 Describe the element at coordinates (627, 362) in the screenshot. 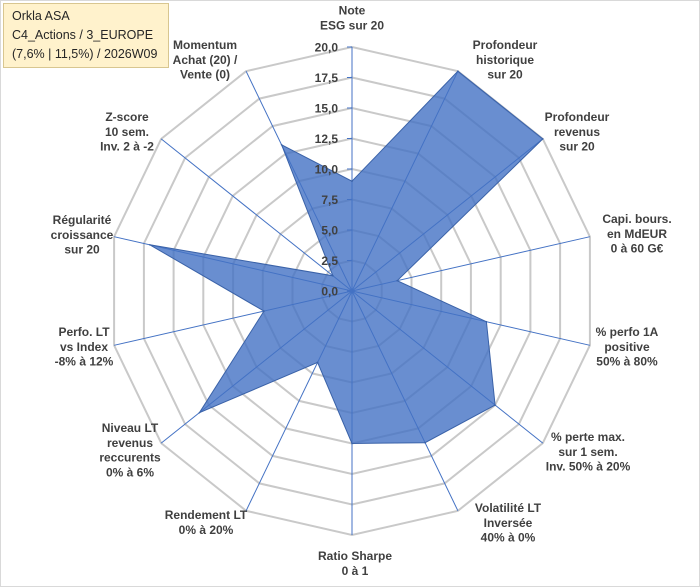

I see `category-label-line: 50% à 80%` at that location.